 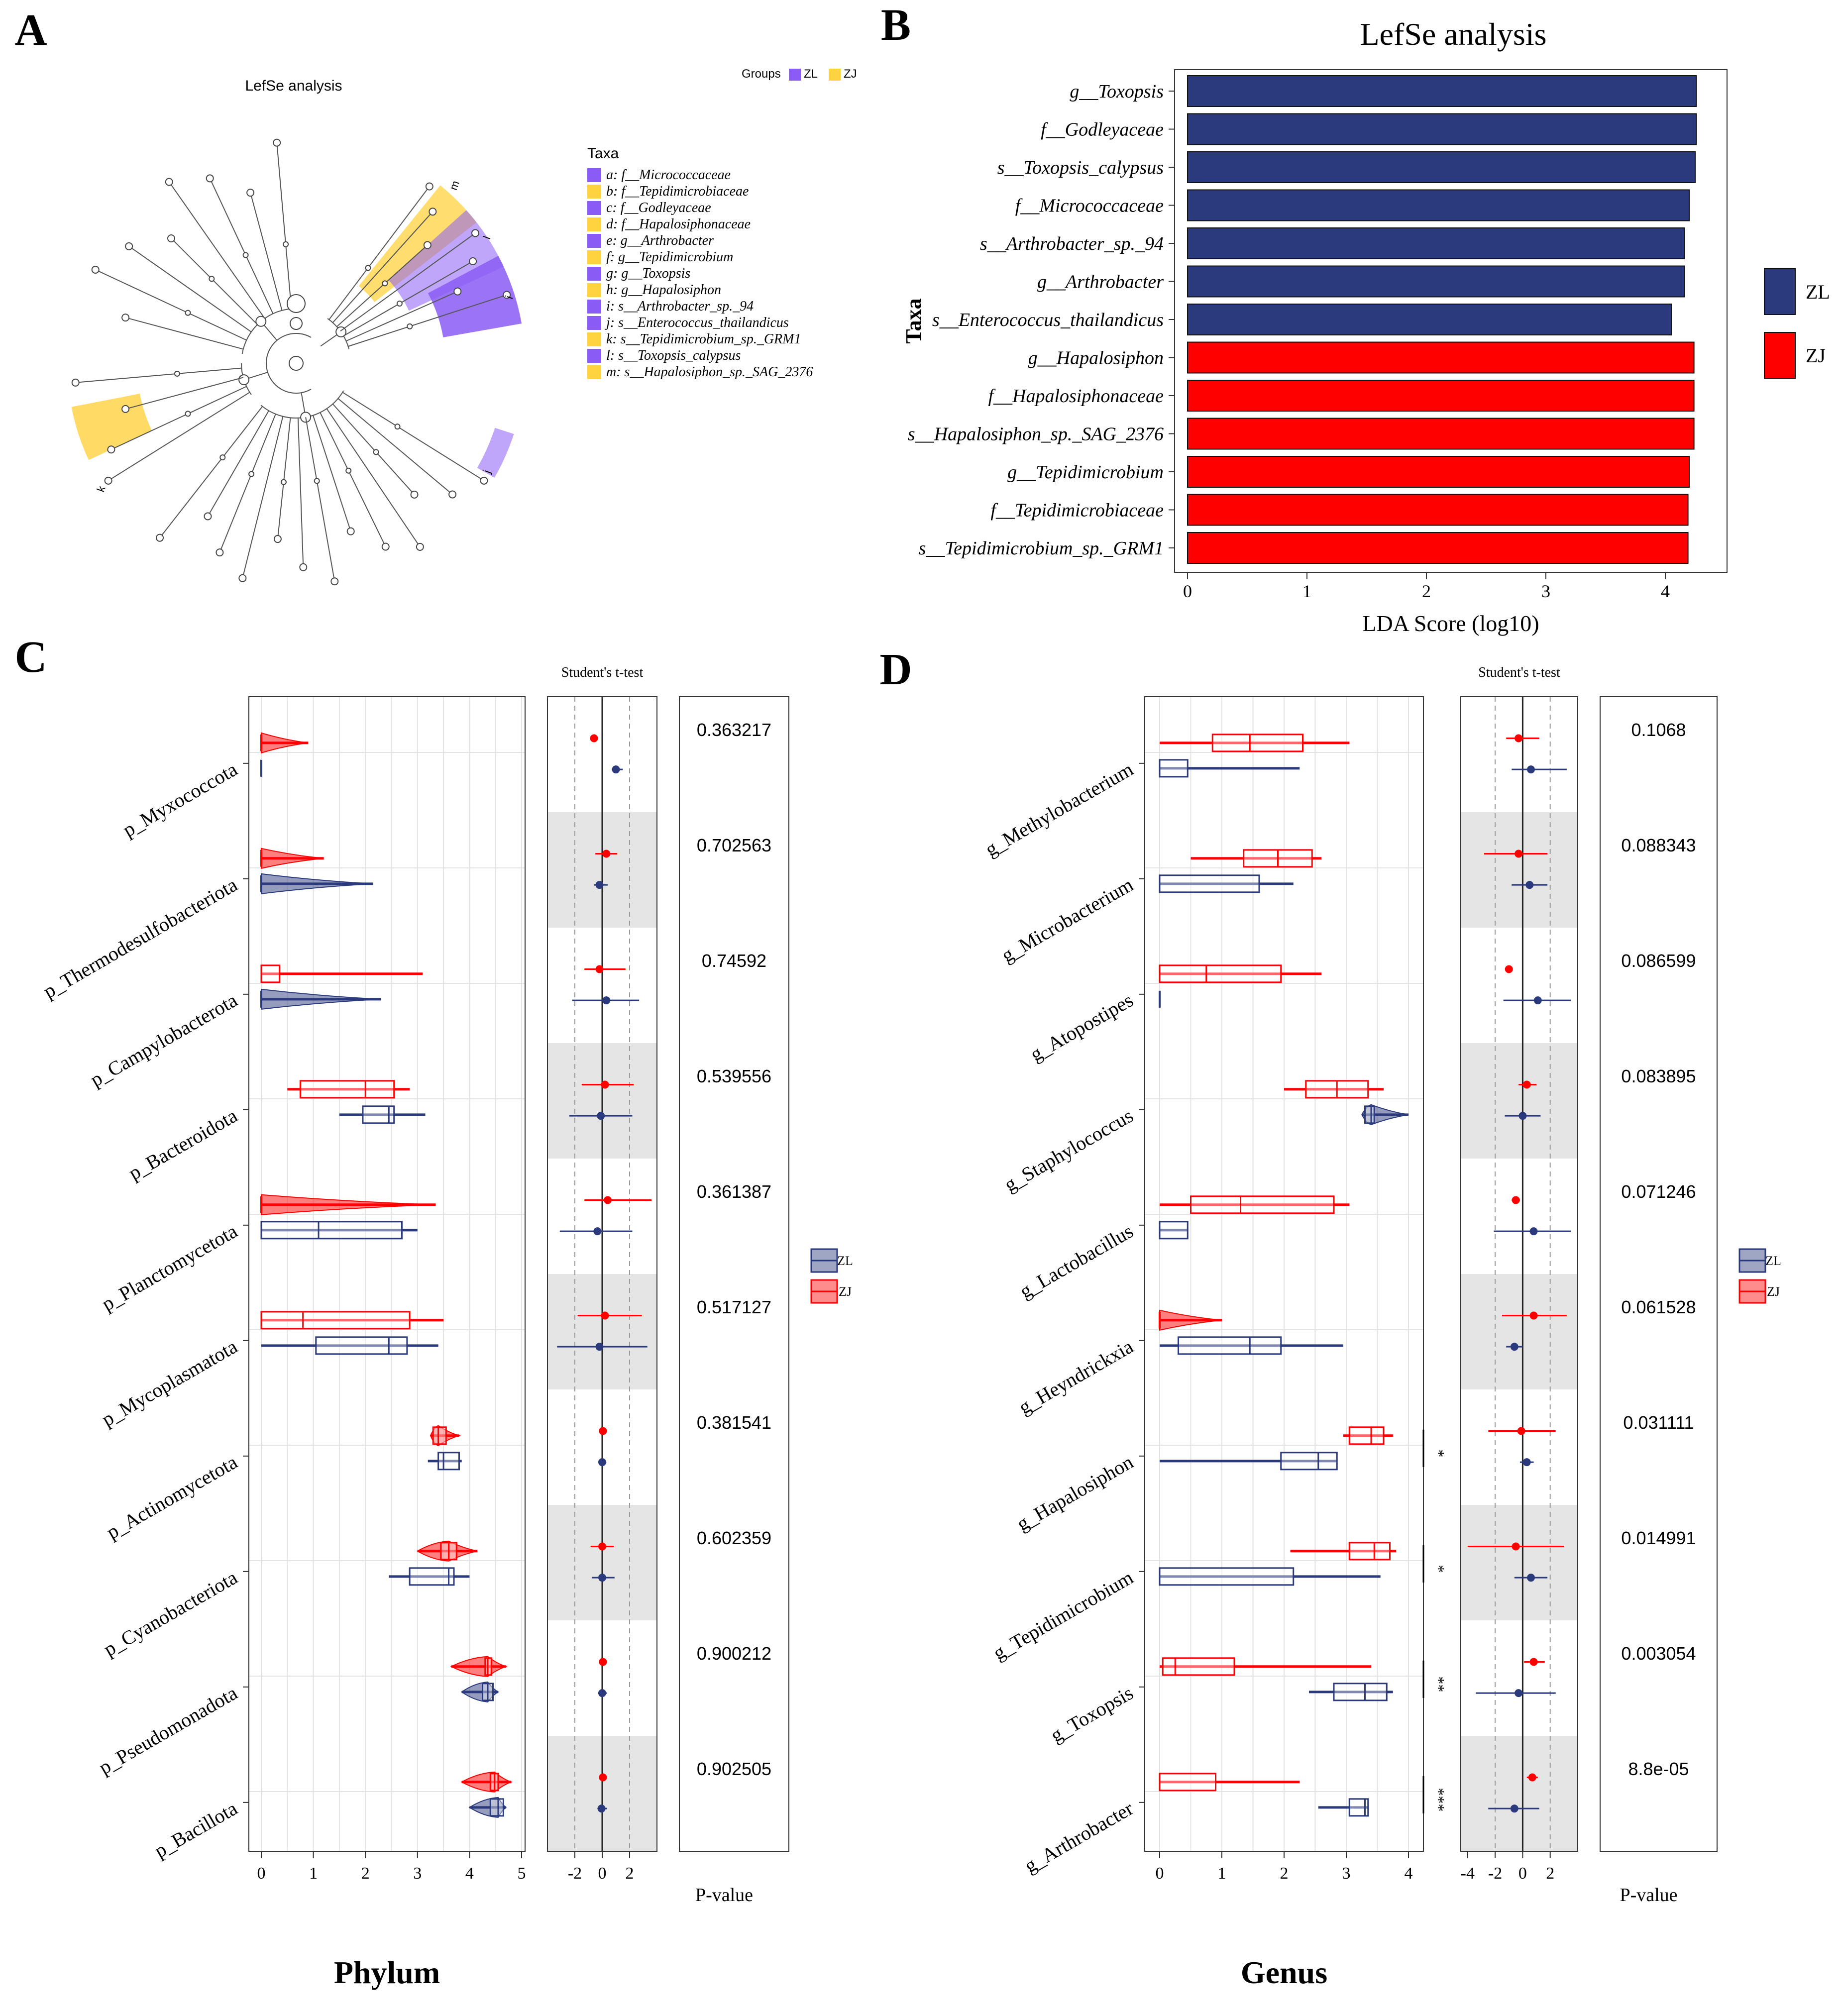 I want to click on pvalue-text: 0.086599, so click(x=1659, y=961).